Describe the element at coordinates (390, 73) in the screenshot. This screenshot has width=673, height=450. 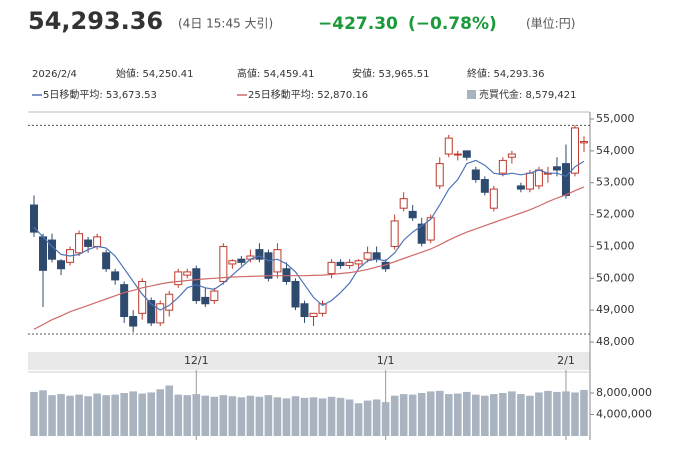
I see `info-low: 安値: 53,965.51` at that location.